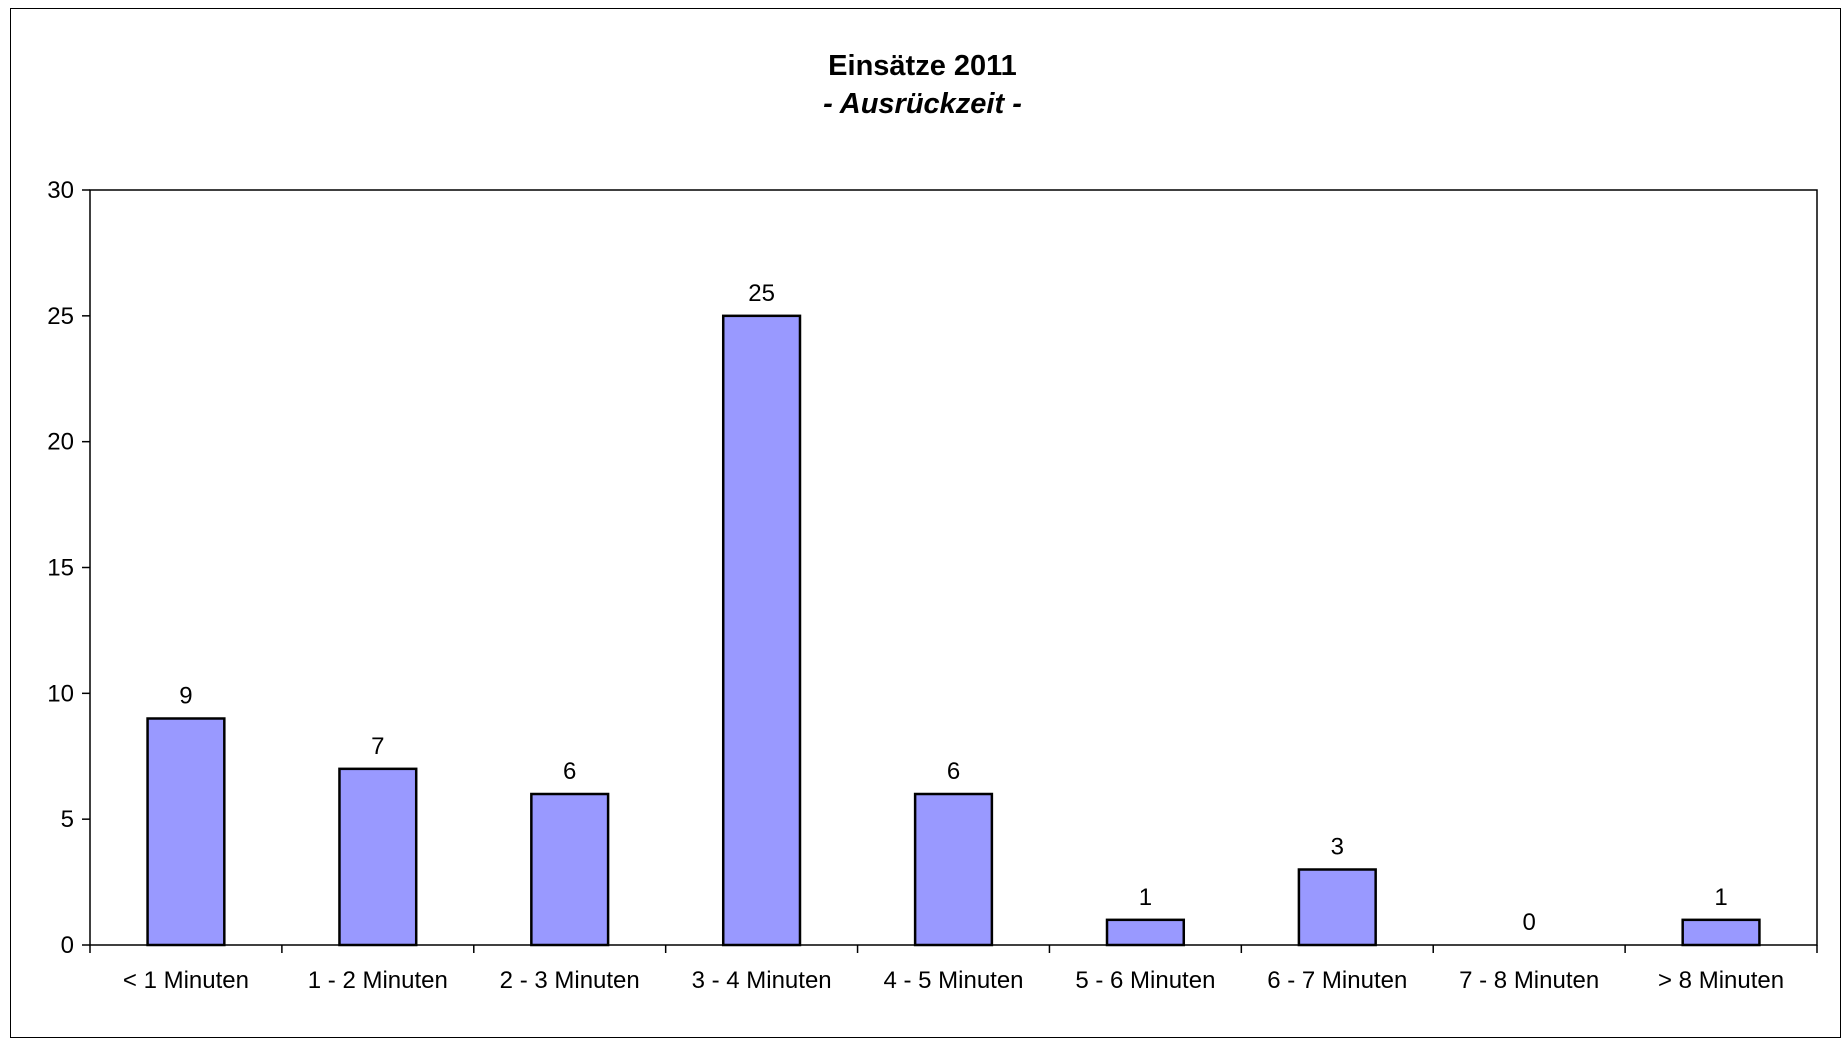 The image size is (1845, 1038). What do you see at coordinates (67, 819) in the screenshot?
I see `y-tick-label: 5` at bounding box center [67, 819].